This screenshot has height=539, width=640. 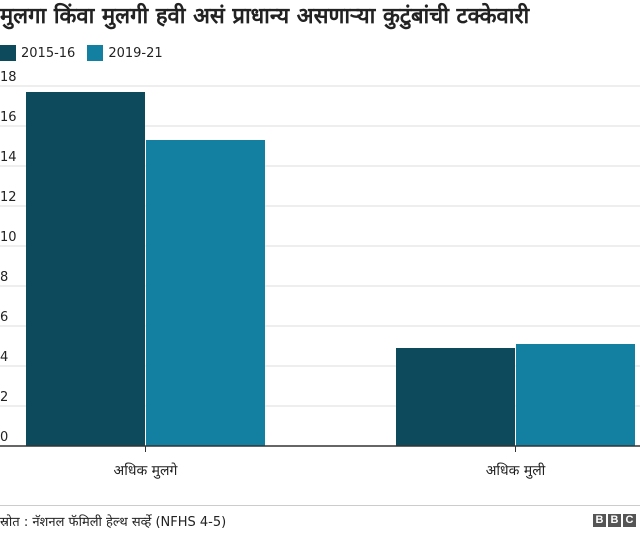 I want to click on legend-label-2019-21: 2019-21, so click(x=135, y=53).